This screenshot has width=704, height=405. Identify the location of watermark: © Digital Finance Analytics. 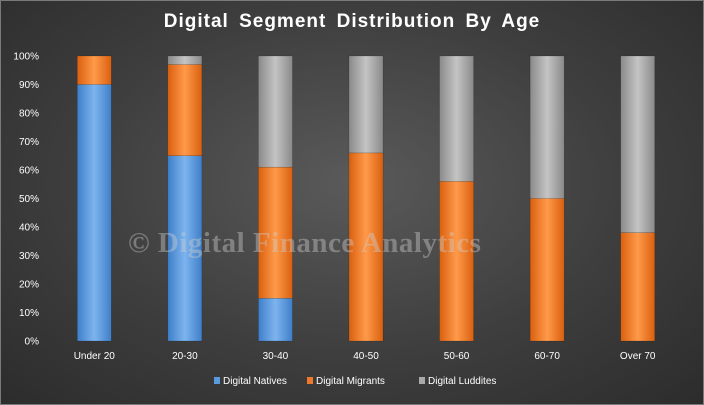
(305, 243).